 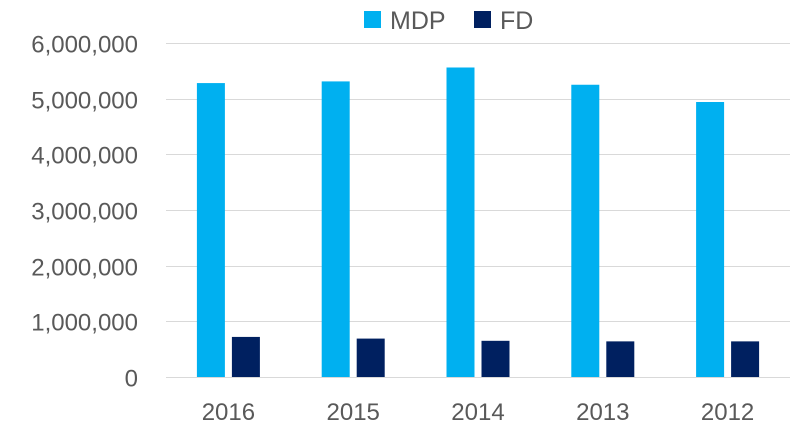 I want to click on y-tick-label: 1,000,000, so click(x=84, y=323).